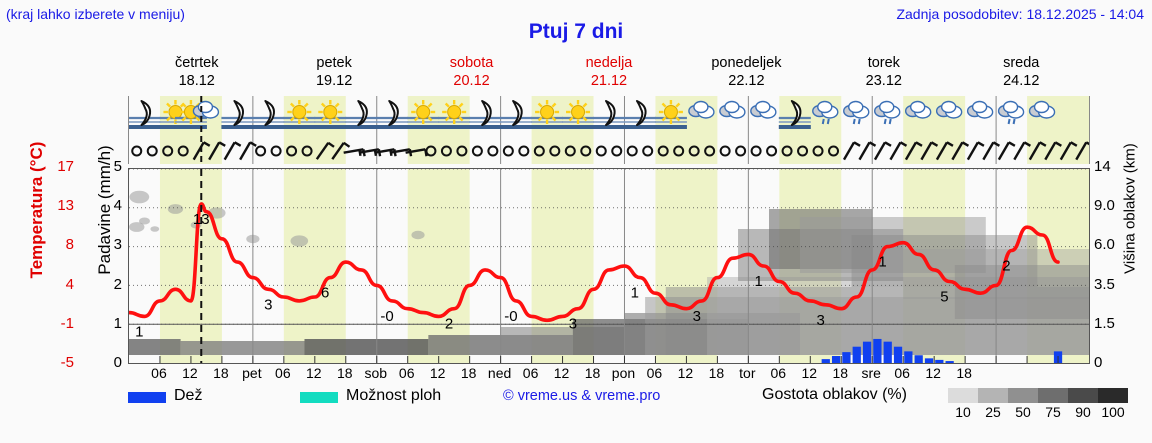 The height and width of the screenshot is (443, 1152). Describe the element at coordinates (1098, 362) in the screenshot. I see `cloud-height-tick: 0` at that location.